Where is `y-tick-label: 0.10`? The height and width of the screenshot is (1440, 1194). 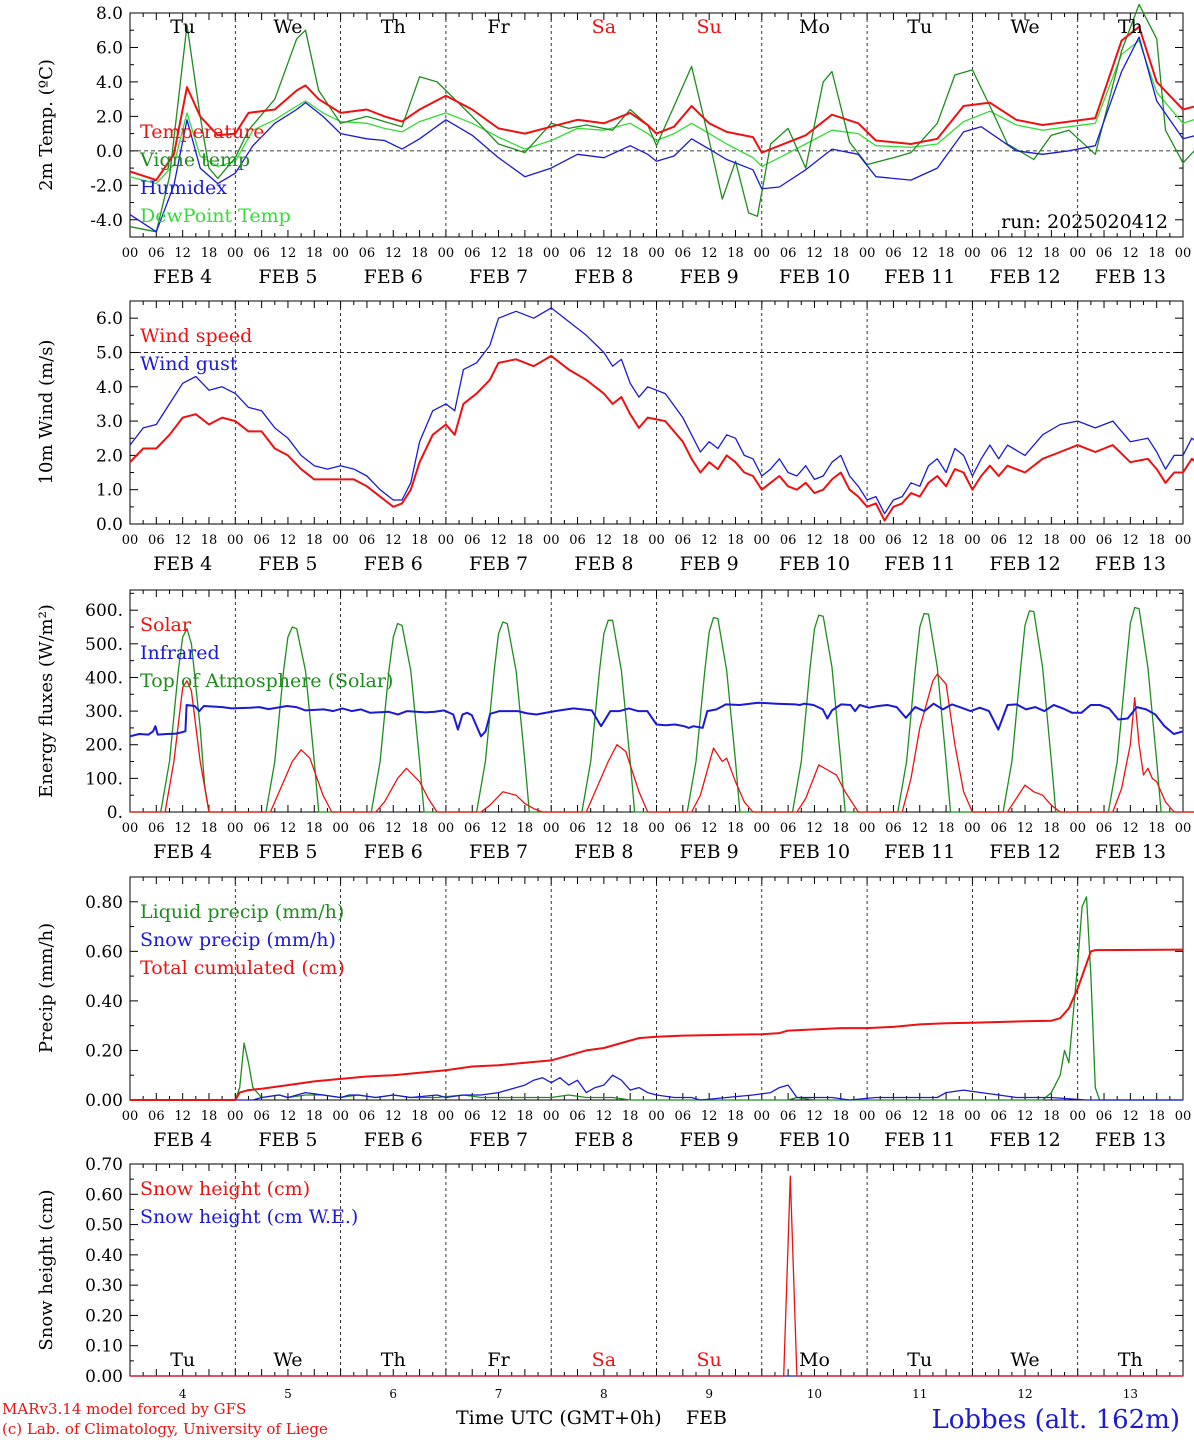 y-tick-label: 0.10 is located at coordinates (104, 1347).